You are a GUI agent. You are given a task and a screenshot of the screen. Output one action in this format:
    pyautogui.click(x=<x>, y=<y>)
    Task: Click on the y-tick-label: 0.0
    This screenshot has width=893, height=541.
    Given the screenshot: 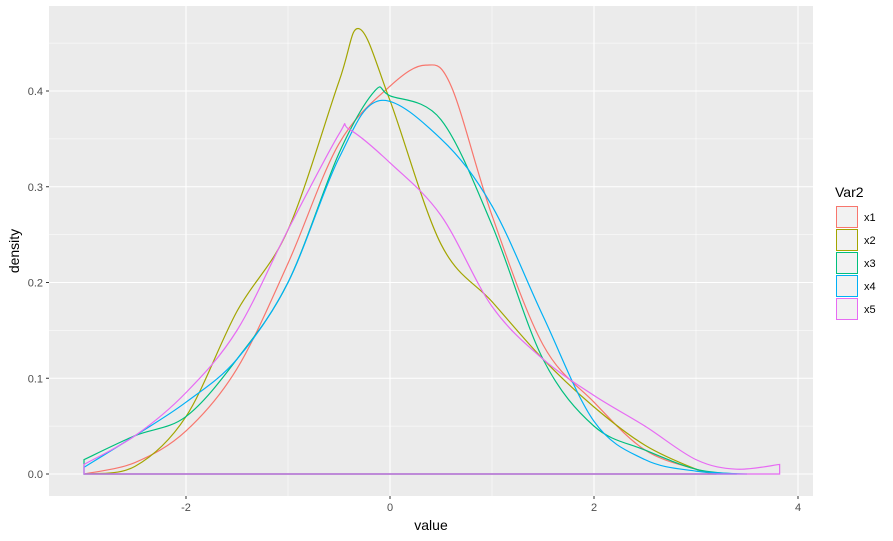 What is the action you would take?
    pyautogui.click(x=35, y=475)
    